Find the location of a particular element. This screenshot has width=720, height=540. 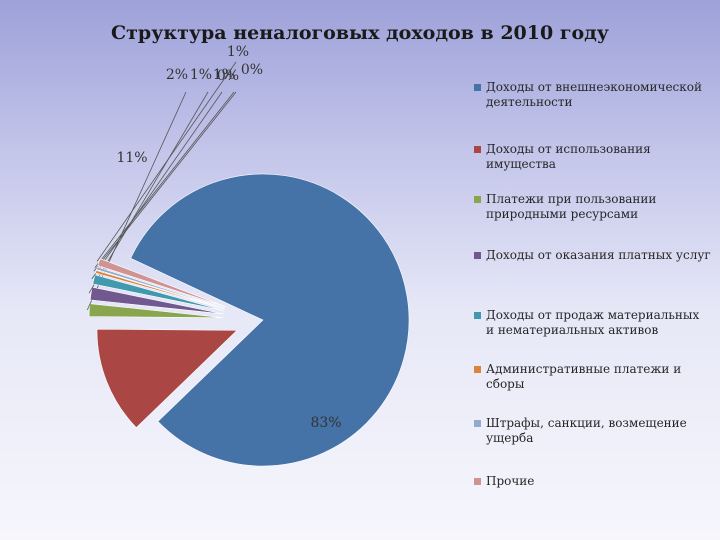

data-label-2: 11% is located at coordinates (131, 158).